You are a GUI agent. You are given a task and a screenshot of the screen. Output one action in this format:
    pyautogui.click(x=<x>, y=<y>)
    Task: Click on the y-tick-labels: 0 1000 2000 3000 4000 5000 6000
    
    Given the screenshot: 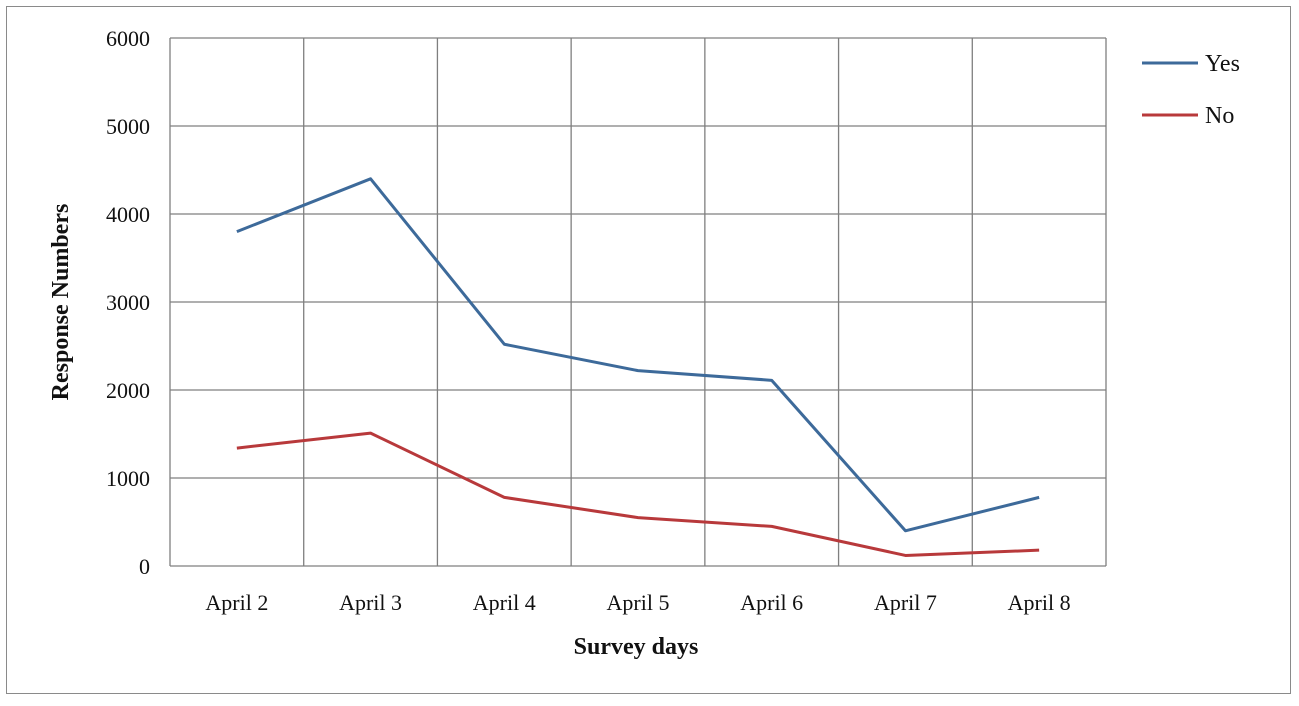 What is the action you would take?
    pyautogui.click(x=128, y=302)
    